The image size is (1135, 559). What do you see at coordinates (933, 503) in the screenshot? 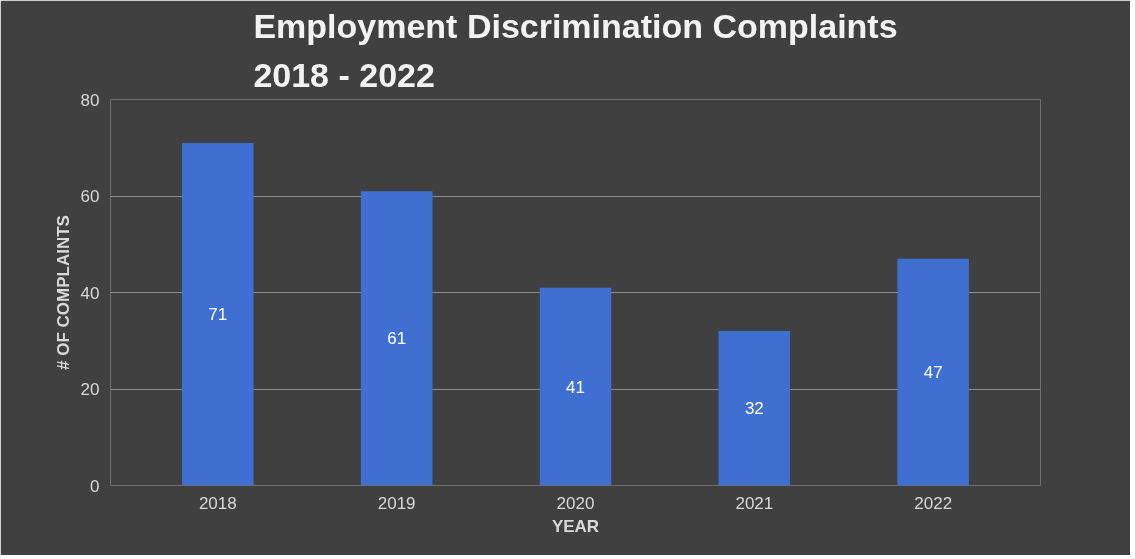
I see `x-tick-label: 2022` at bounding box center [933, 503].